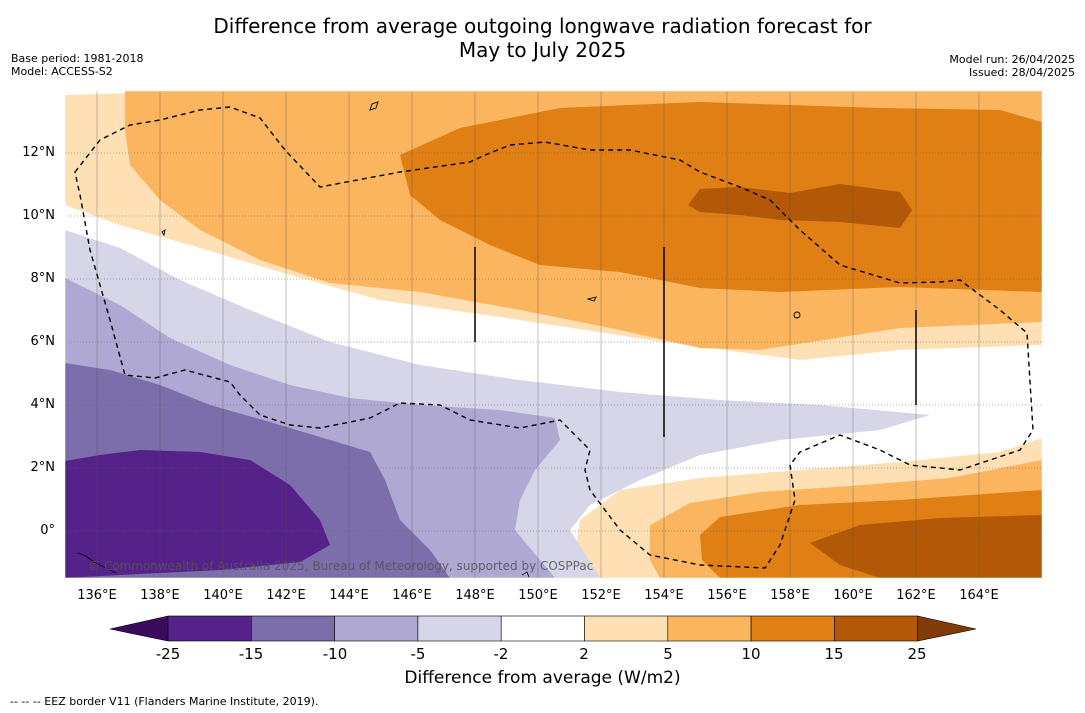 The height and width of the screenshot is (713, 1085). What do you see at coordinates (1012, 59) in the screenshot?
I see `model-run-text: Model run: 26/04/2025` at bounding box center [1012, 59].